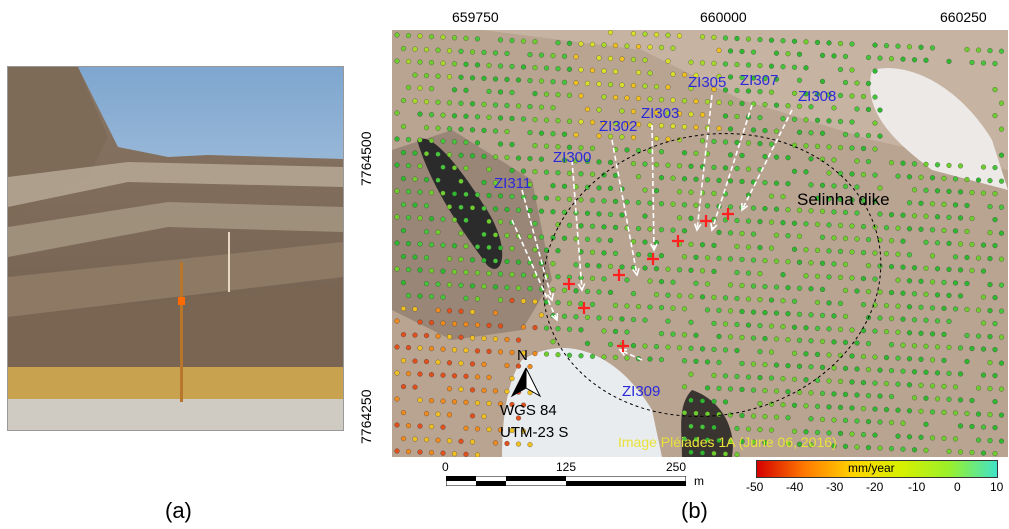 Image resolution: width=1009 pixels, height=529 pixels. What do you see at coordinates (817, 96) in the screenshot?
I see `zone-label: ZI308` at bounding box center [817, 96].